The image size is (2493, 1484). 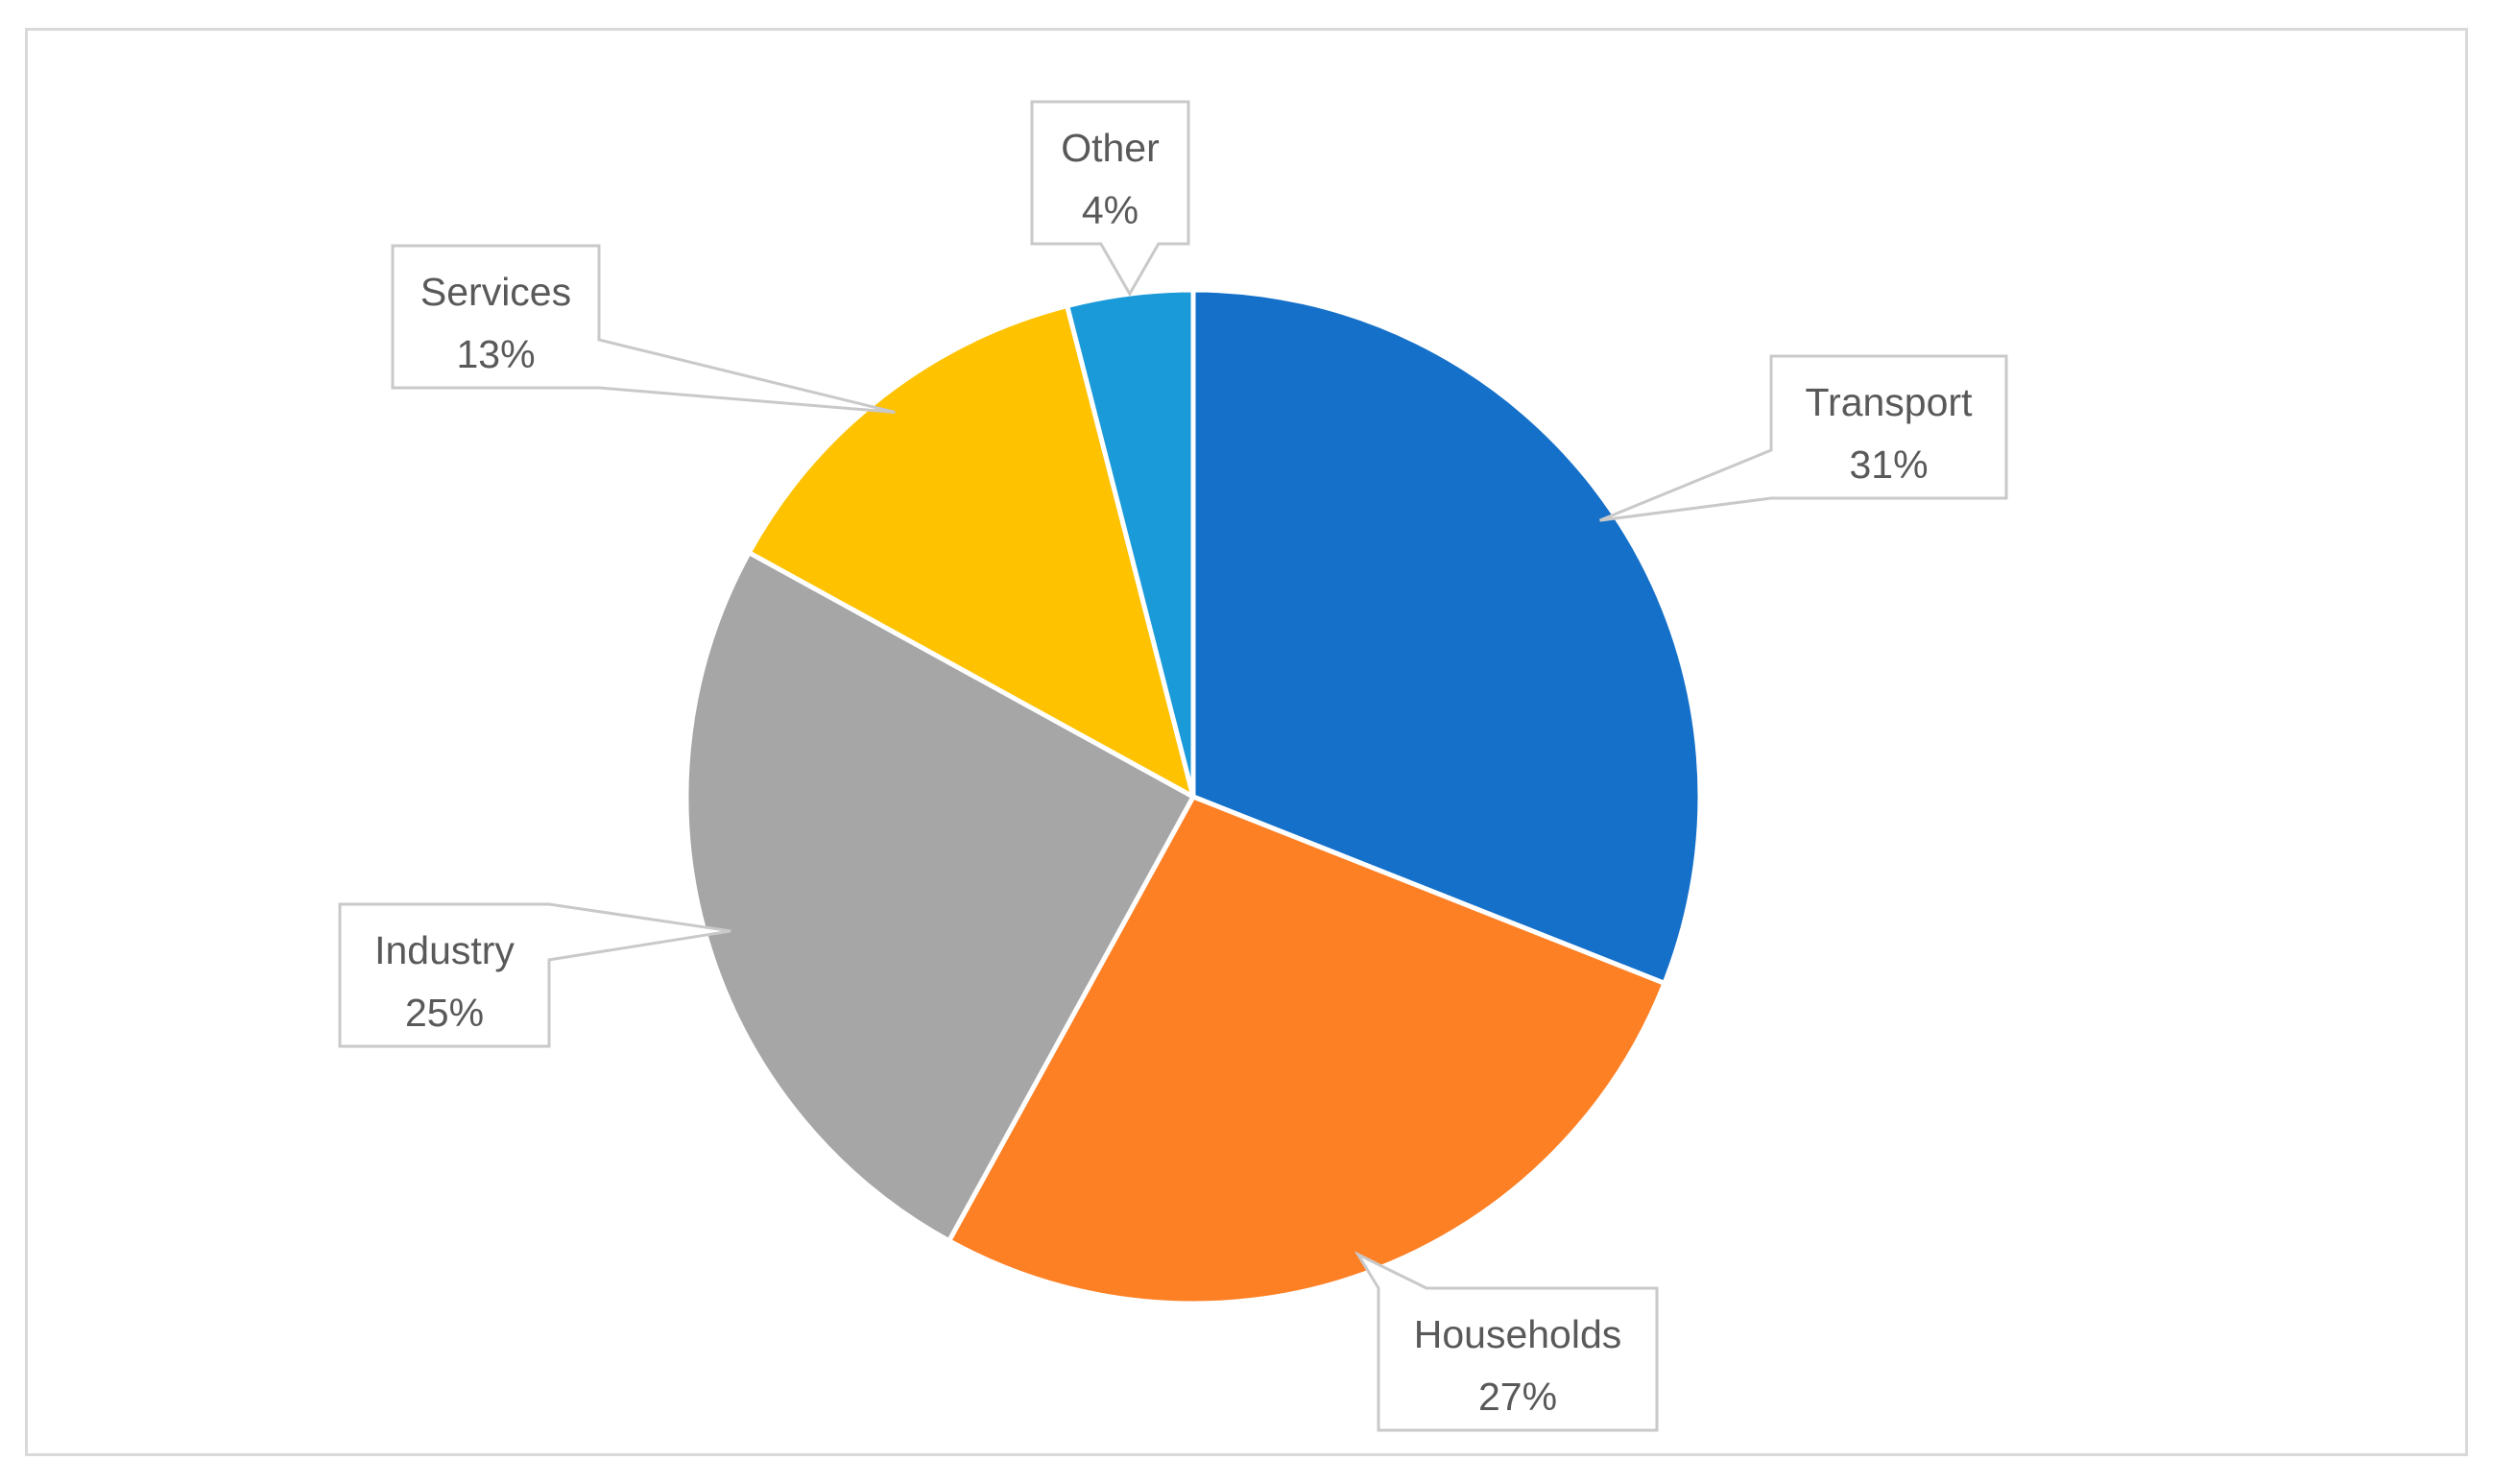 I want to click on category-label-households: Households, so click(x=1518, y=1334).